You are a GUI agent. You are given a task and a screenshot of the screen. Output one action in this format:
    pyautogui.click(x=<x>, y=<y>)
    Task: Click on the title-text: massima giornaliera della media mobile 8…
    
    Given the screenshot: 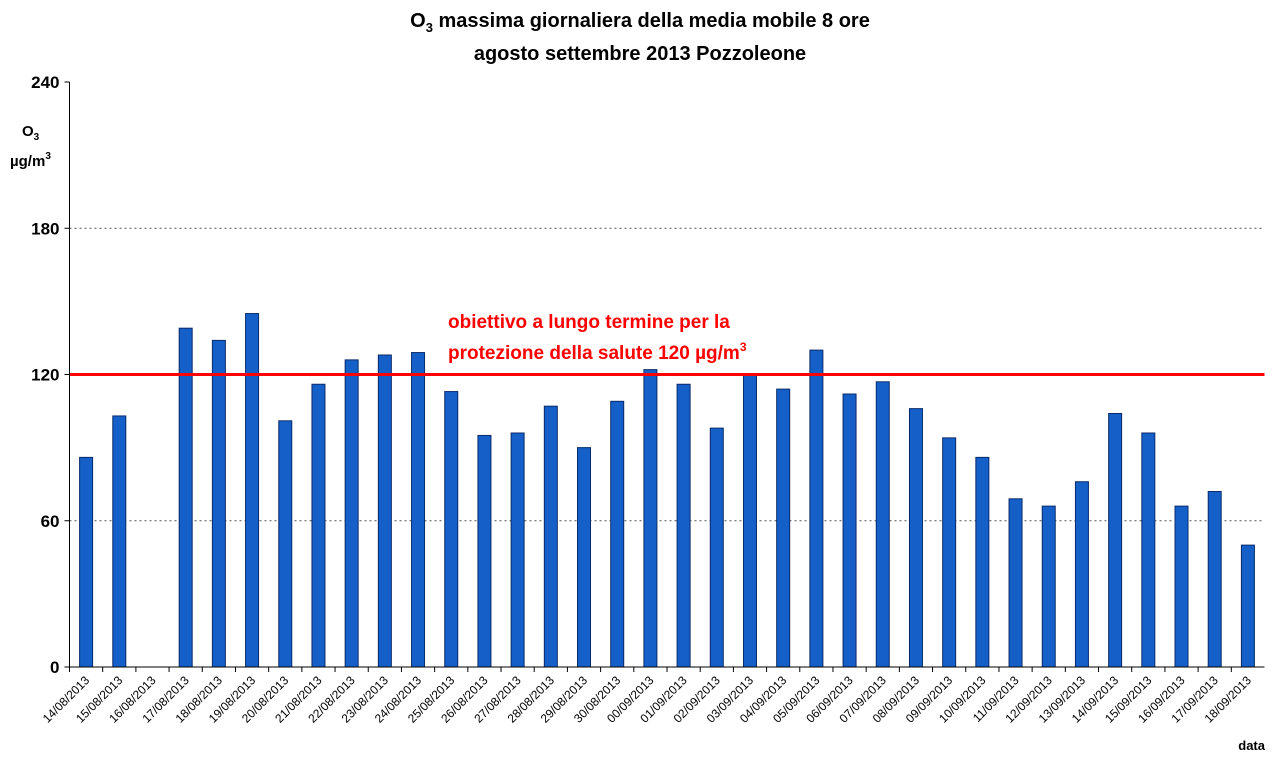 What is the action you would take?
    pyautogui.click(x=651, y=21)
    